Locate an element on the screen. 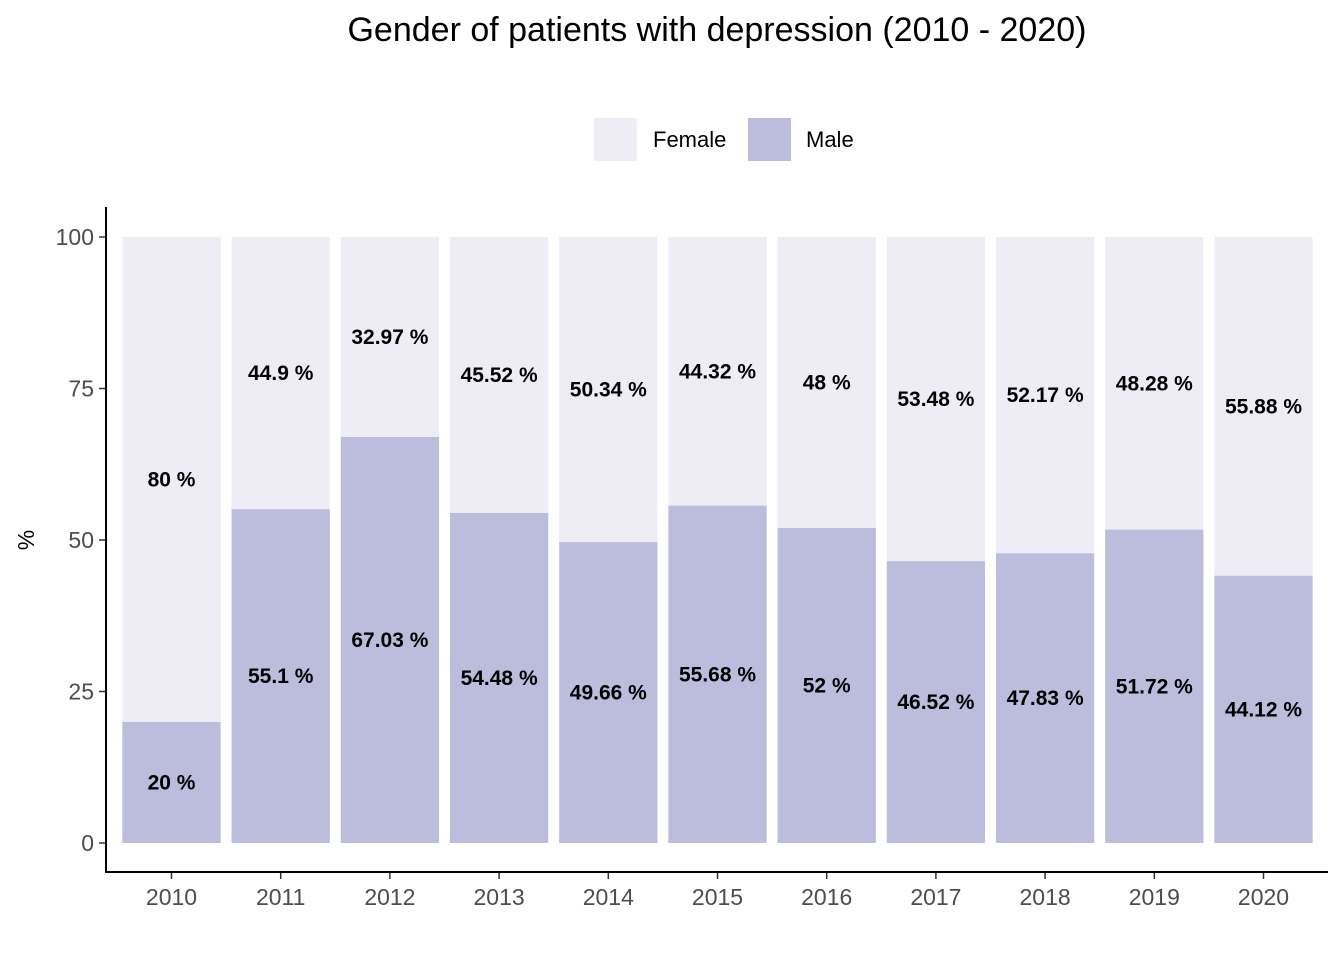 The width and height of the screenshot is (1344, 965). data-label-female-2016: 48 % is located at coordinates (827, 382).